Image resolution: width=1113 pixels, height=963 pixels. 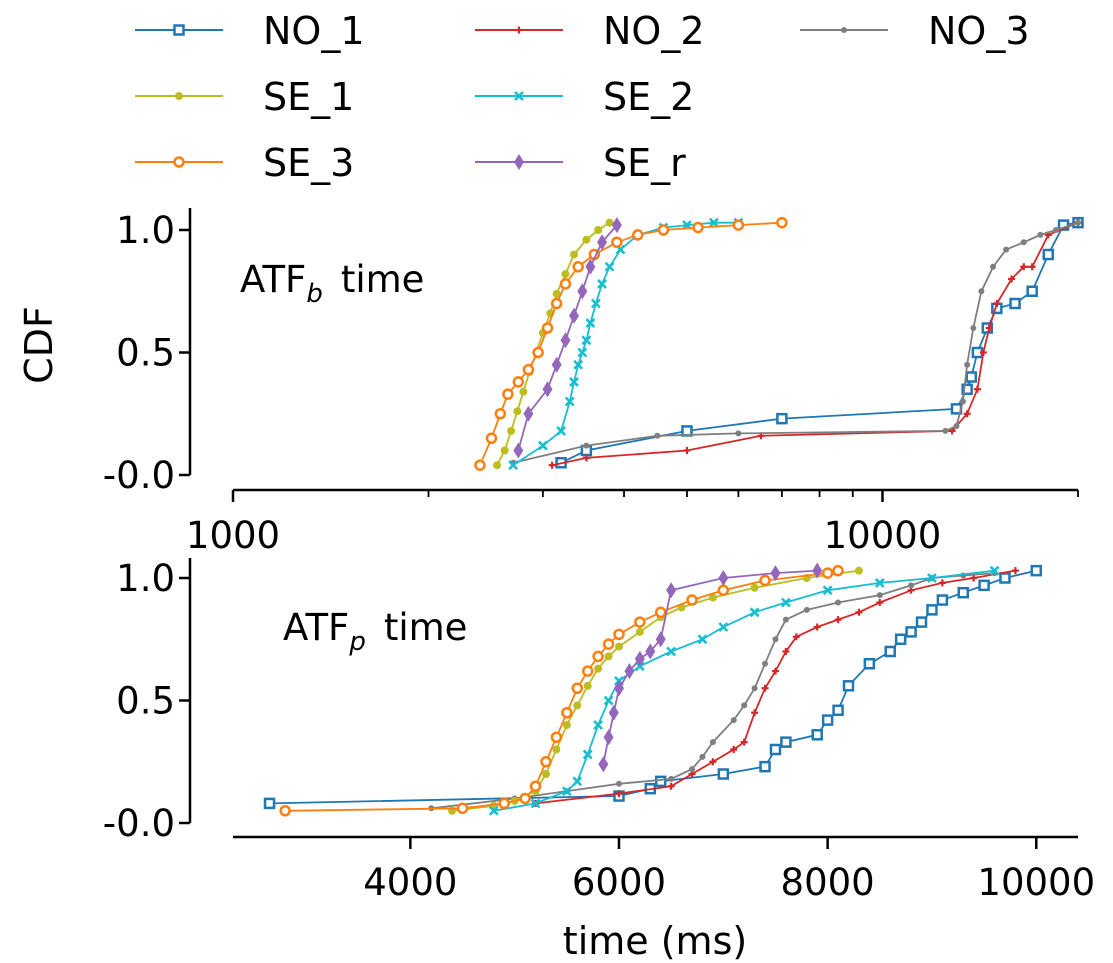 What do you see at coordinates (39, 345) in the screenshot?
I see `y-axis-label: CDF` at bounding box center [39, 345].